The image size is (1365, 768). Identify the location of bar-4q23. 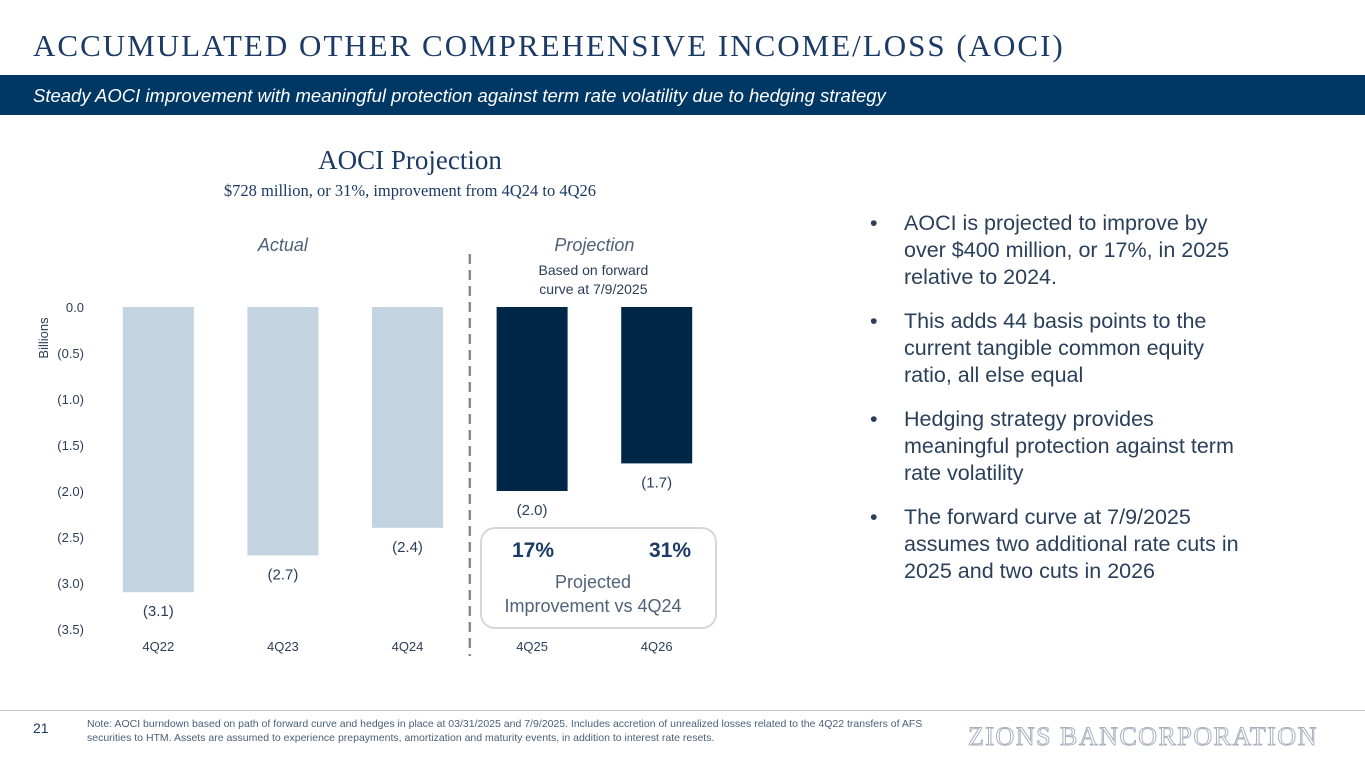
(283, 431).